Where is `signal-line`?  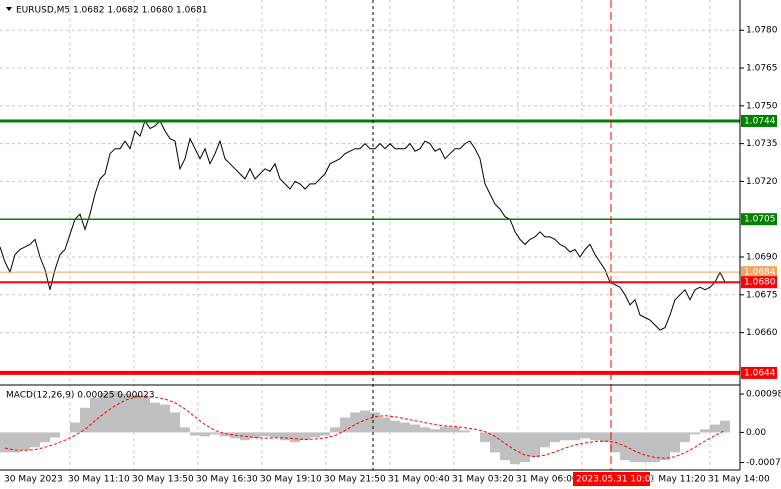
signal-line is located at coordinates (365, 427).